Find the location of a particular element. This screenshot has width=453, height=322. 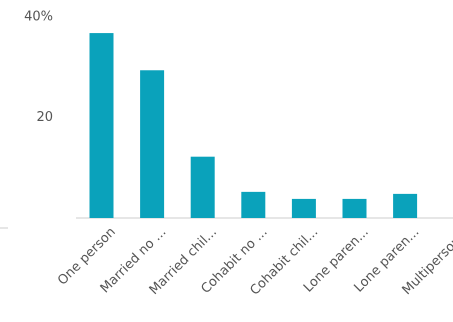

y-tick-label: 40% is located at coordinates (38, 17).